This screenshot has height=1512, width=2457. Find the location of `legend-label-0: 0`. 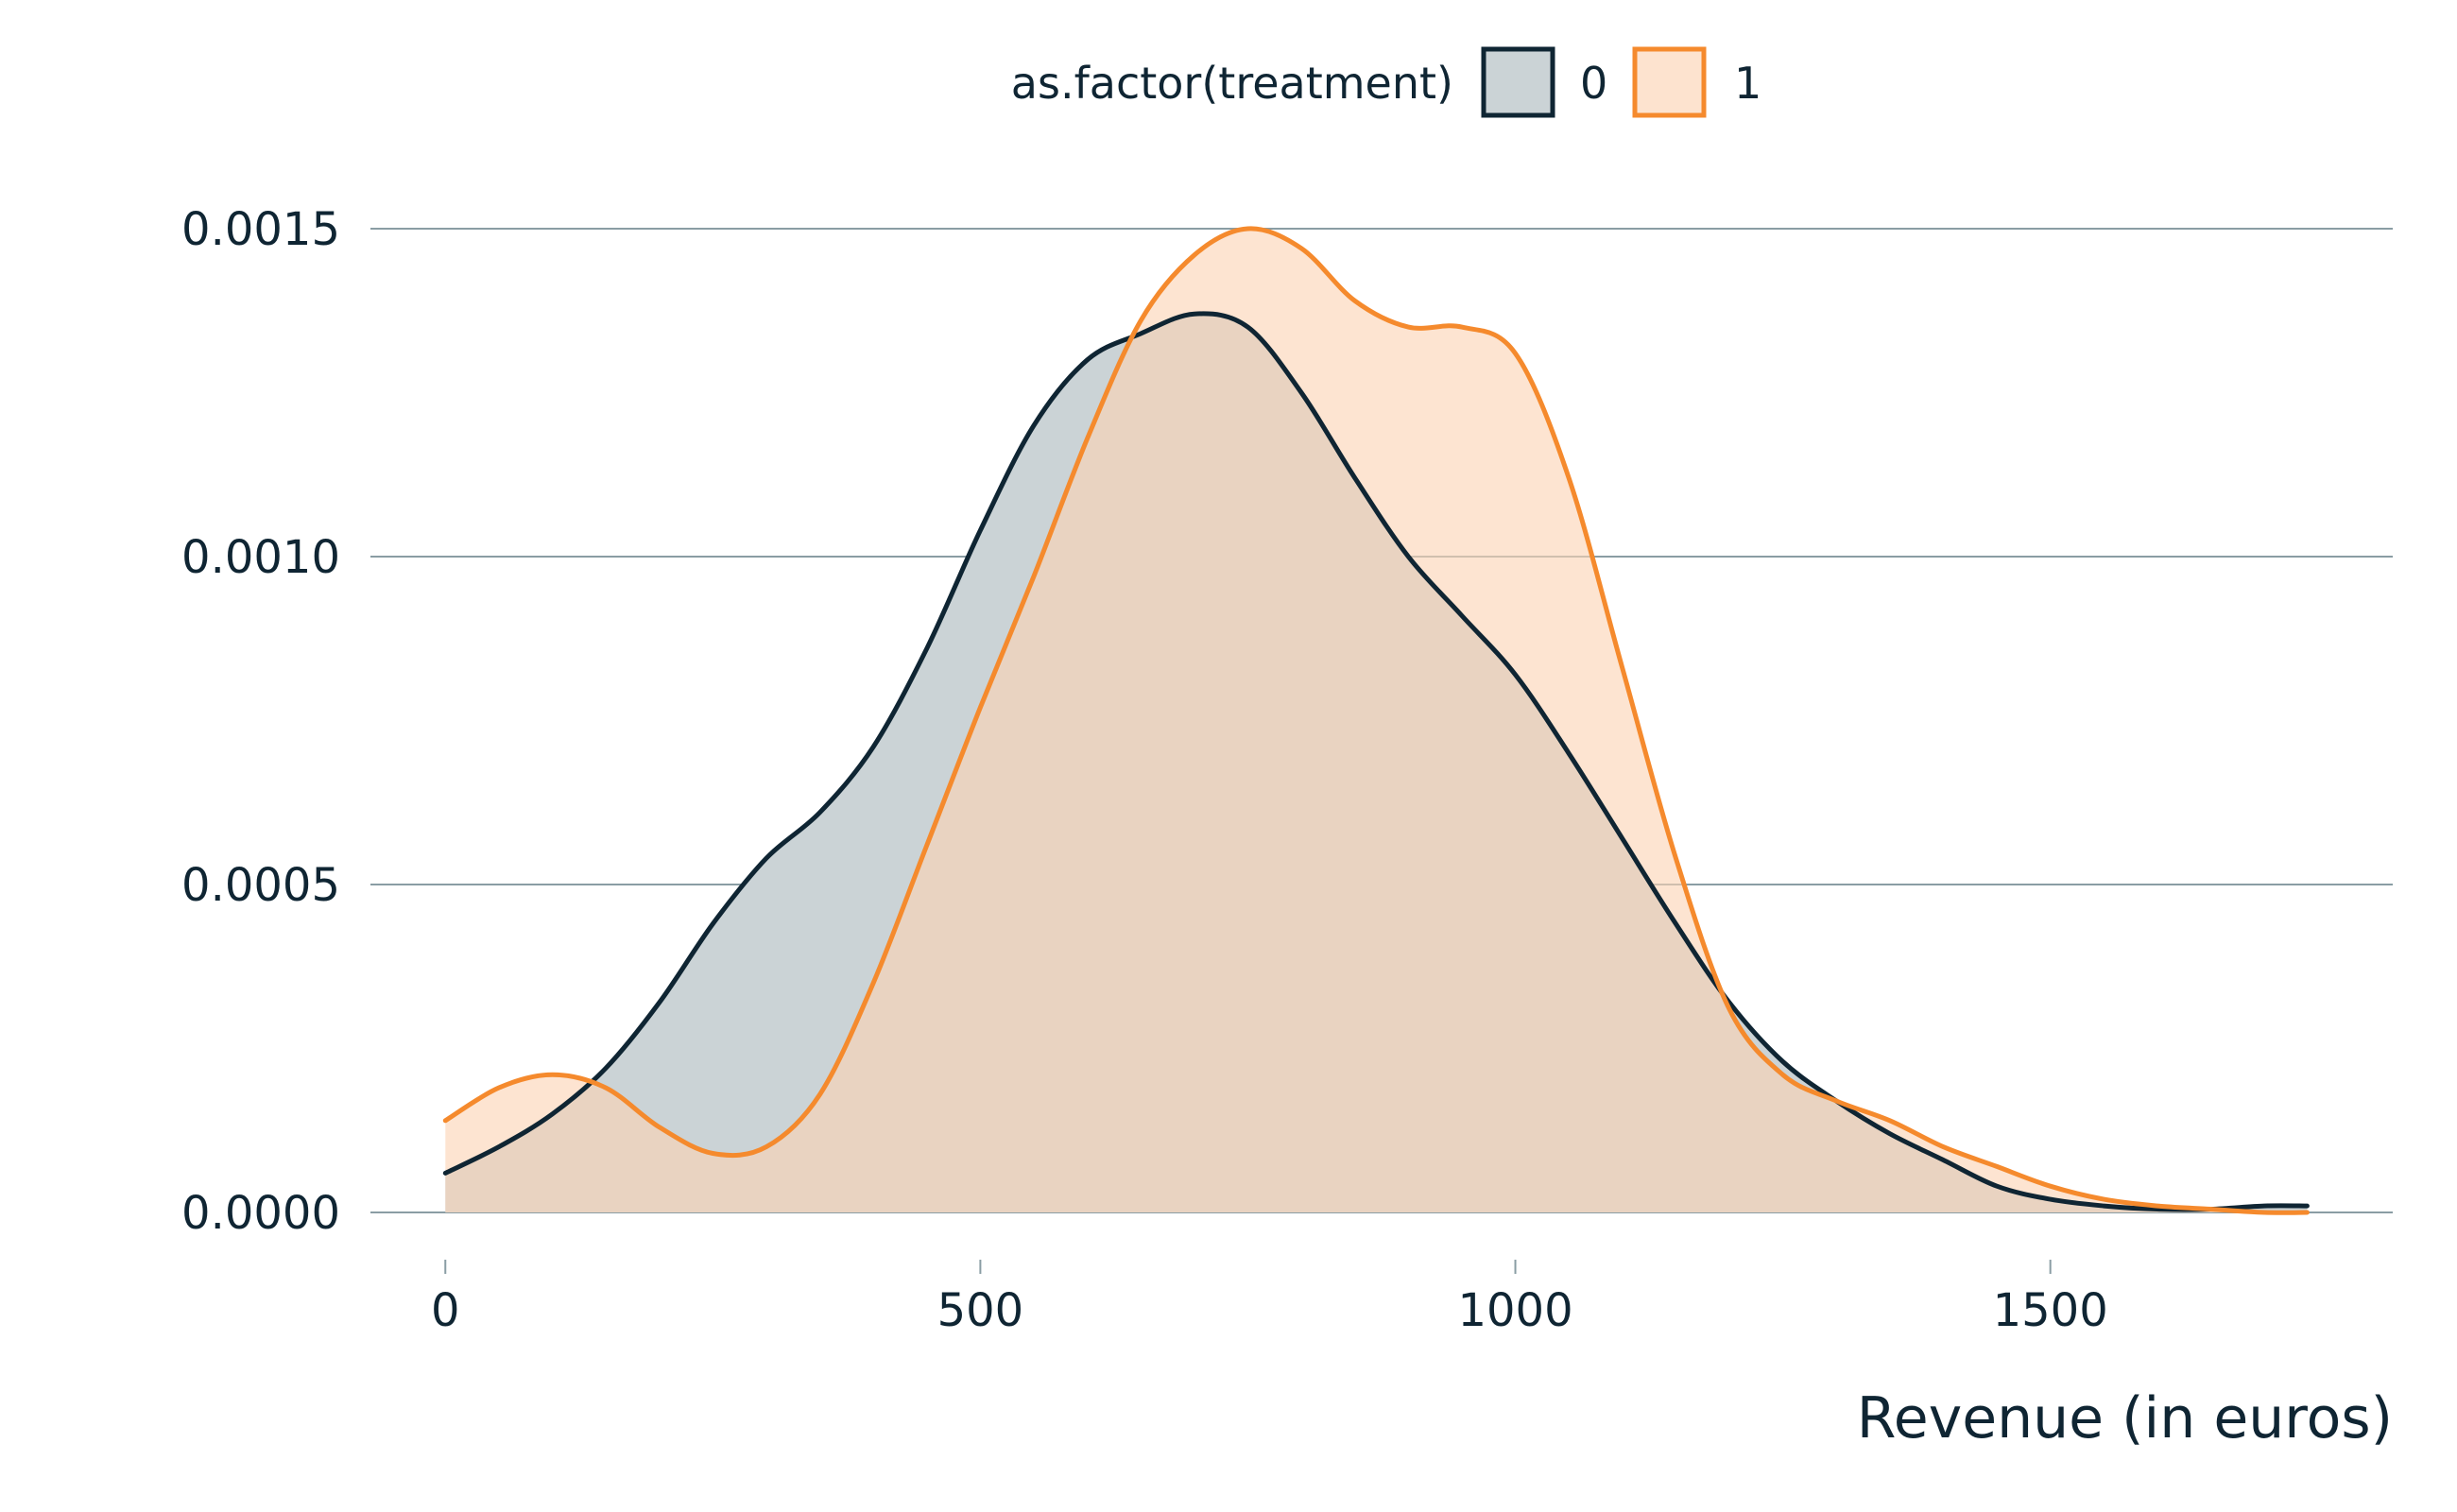

legend-label-0: 0 is located at coordinates (1593, 83).